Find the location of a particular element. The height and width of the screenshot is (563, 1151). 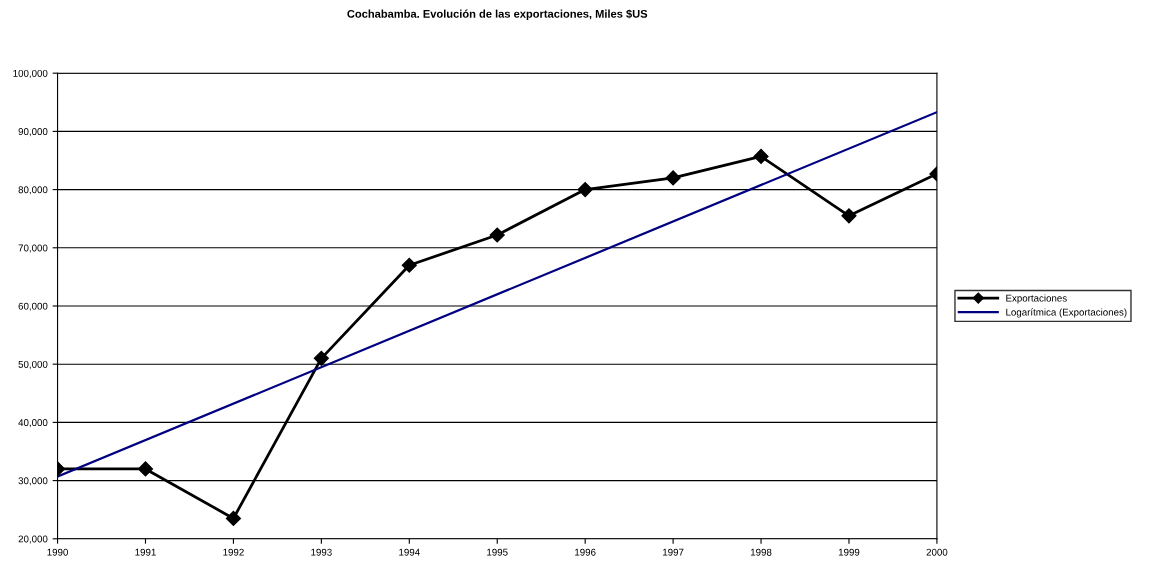

y-tick-label: 80,000 is located at coordinates (33, 190).